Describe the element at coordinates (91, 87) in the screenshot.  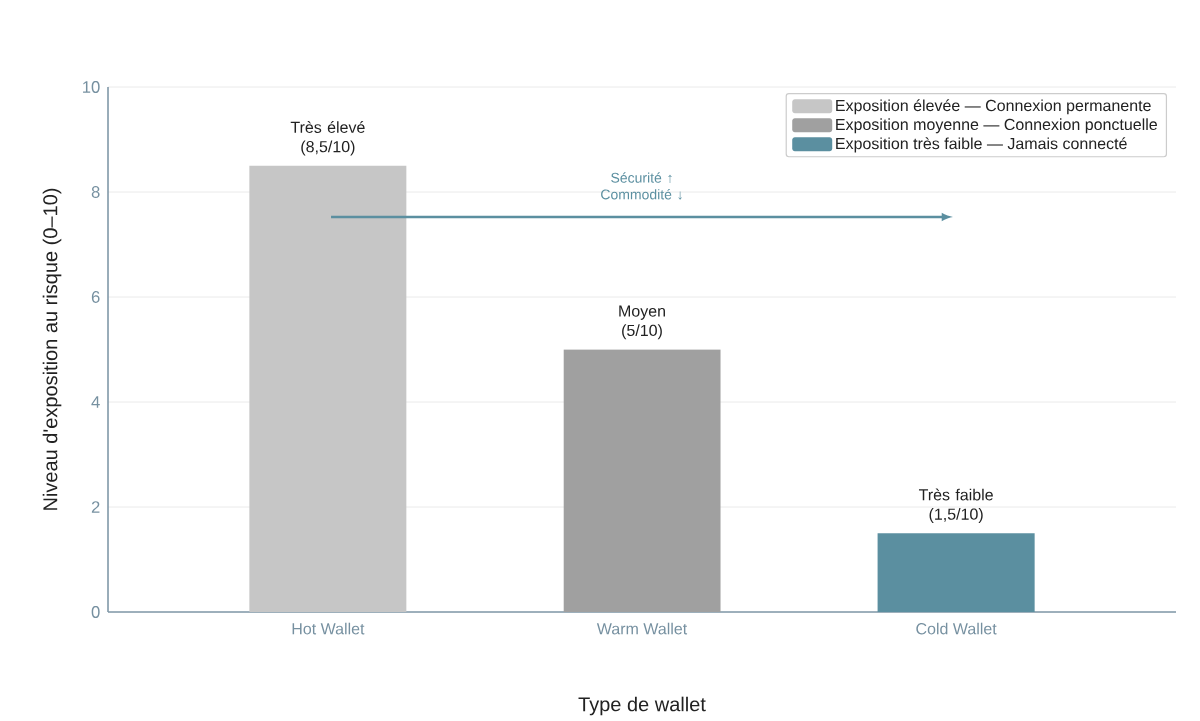
I see `y-tick-label: 10` at that location.